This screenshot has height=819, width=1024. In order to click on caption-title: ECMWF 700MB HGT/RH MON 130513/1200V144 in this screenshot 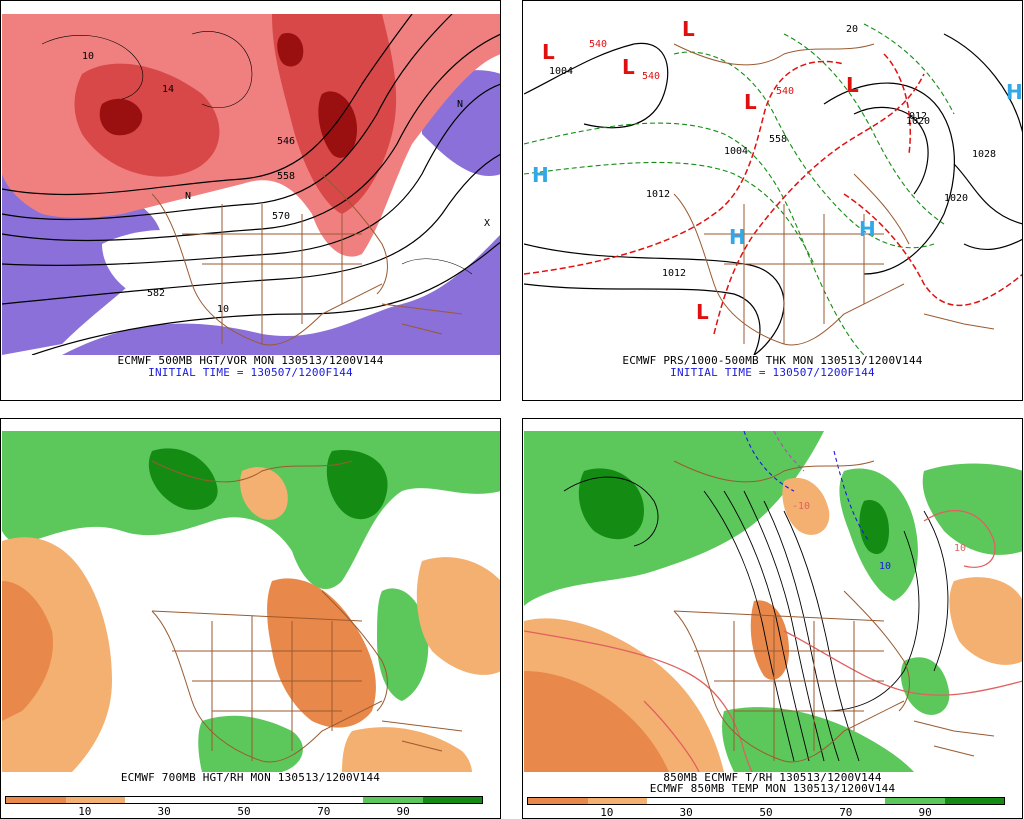, I will do `click(250, 777)`.